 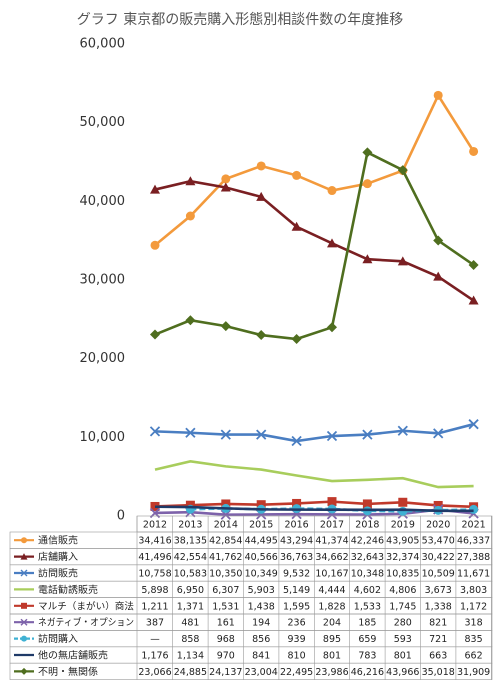 What do you see at coordinates (103, 280) in the screenshot?
I see `y-tick-label: 30,000` at bounding box center [103, 280].